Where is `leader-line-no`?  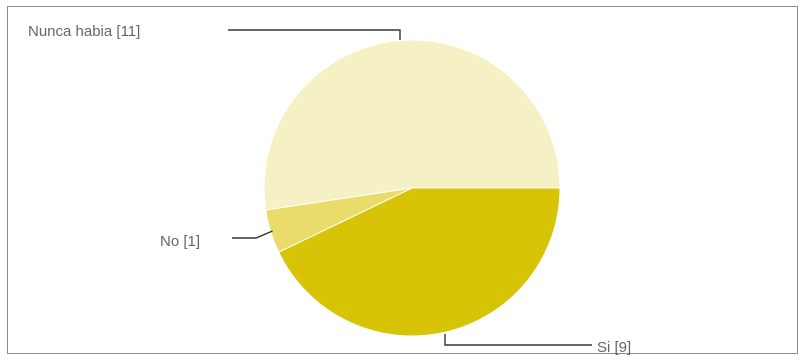
leader-line-no is located at coordinates (252, 234).